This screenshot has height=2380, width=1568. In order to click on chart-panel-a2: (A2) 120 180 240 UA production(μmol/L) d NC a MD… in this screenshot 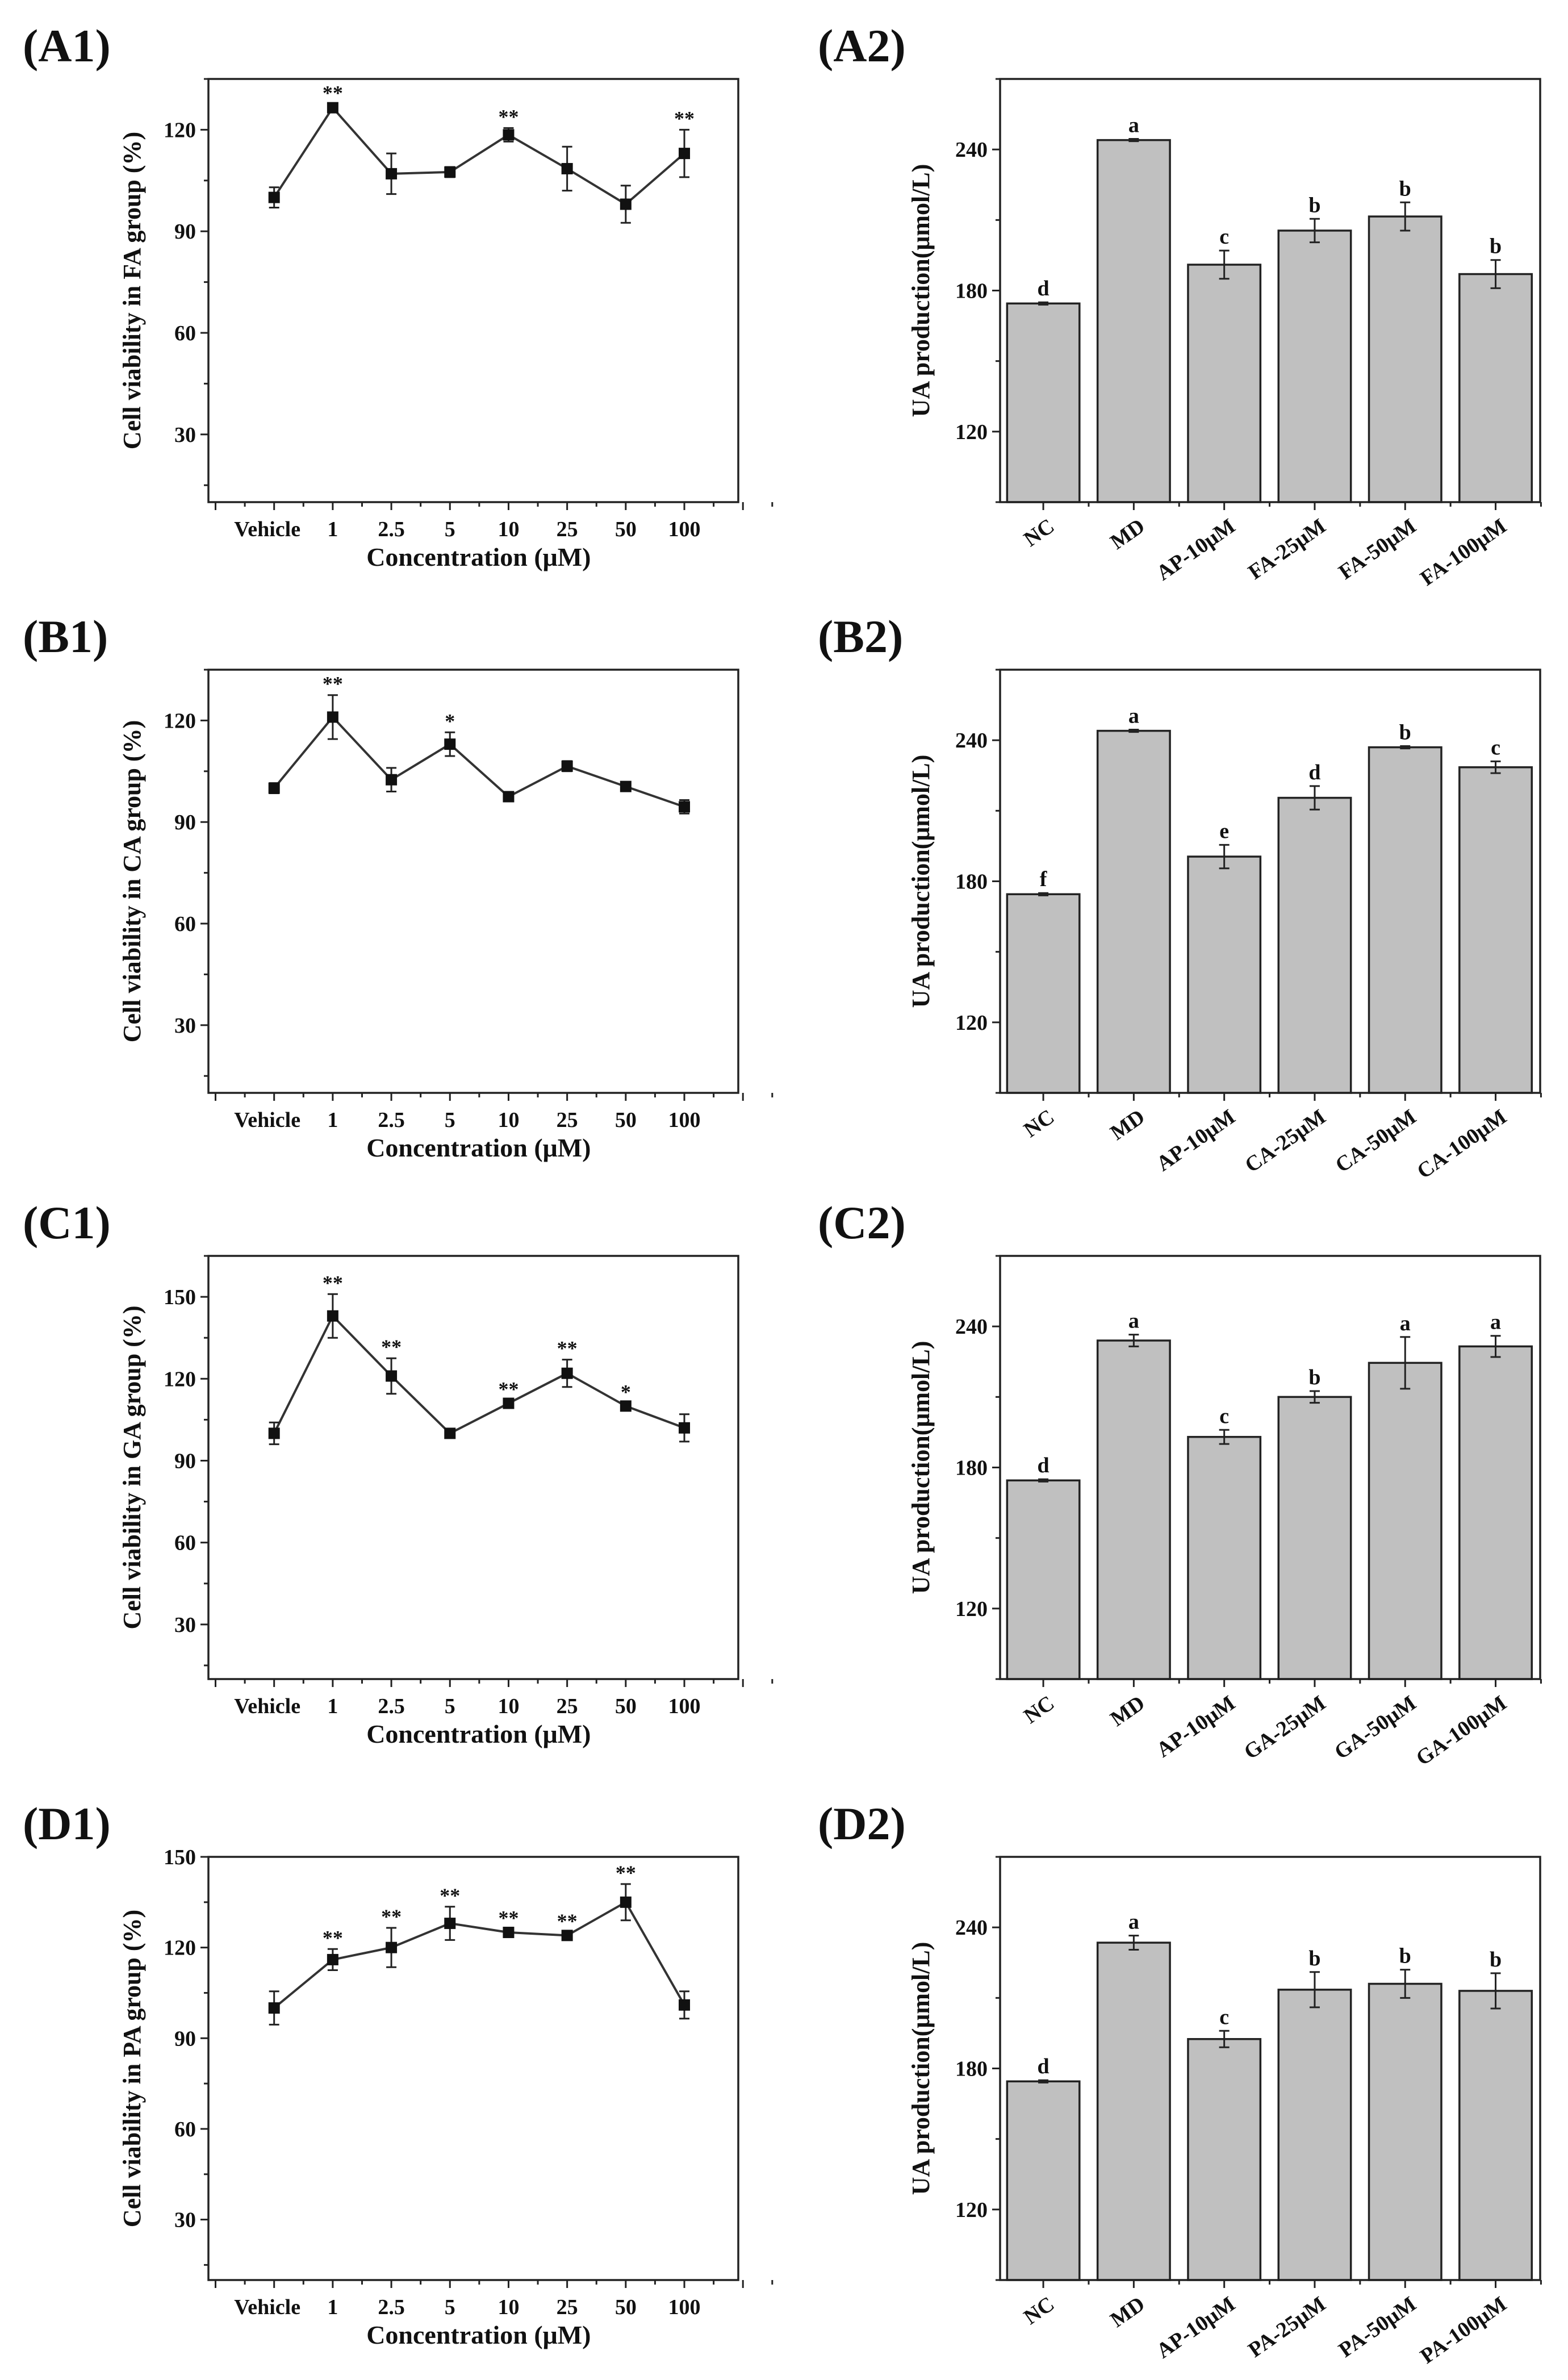, I will do `click(1180, 305)`.